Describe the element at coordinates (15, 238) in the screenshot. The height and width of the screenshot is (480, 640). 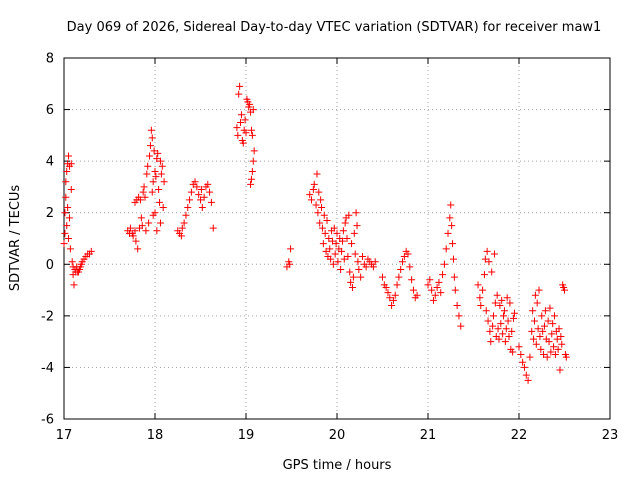
I see `y-axis-label: SDTVAR / TECUs` at that location.